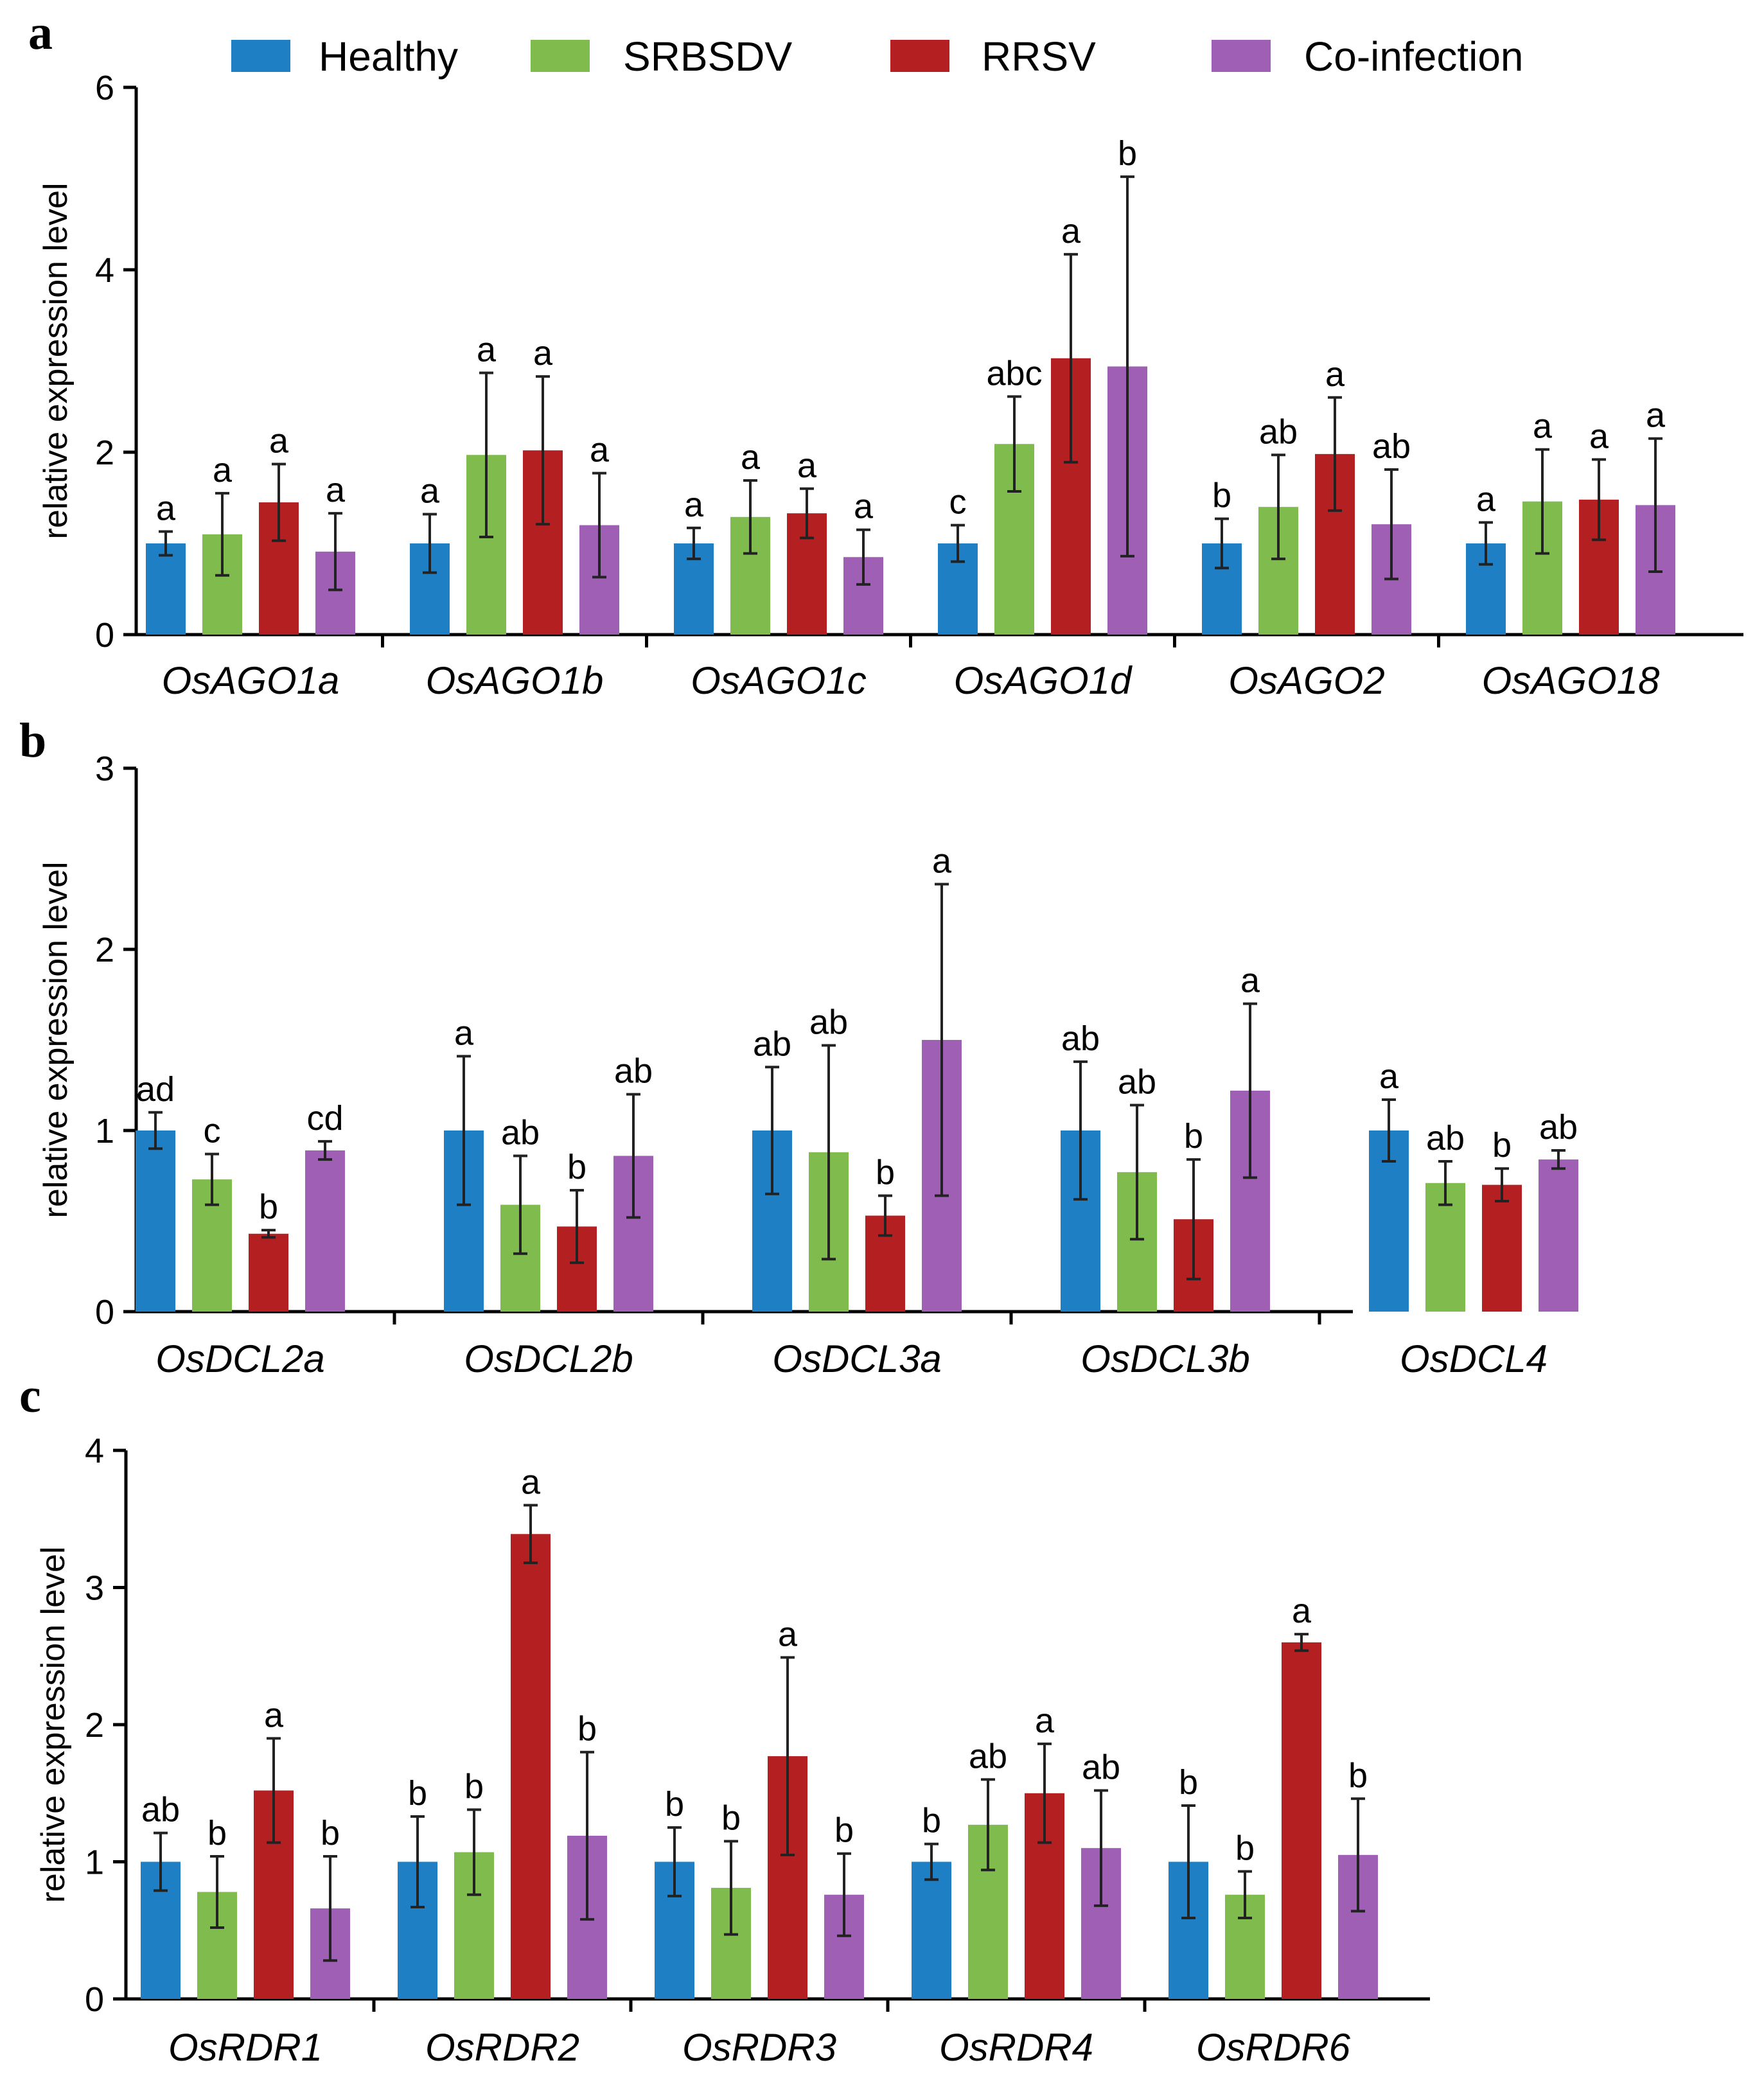  What do you see at coordinates (1127, 153) in the screenshot?
I see `significance-label-osago1d-co-infection: b` at bounding box center [1127, 153].